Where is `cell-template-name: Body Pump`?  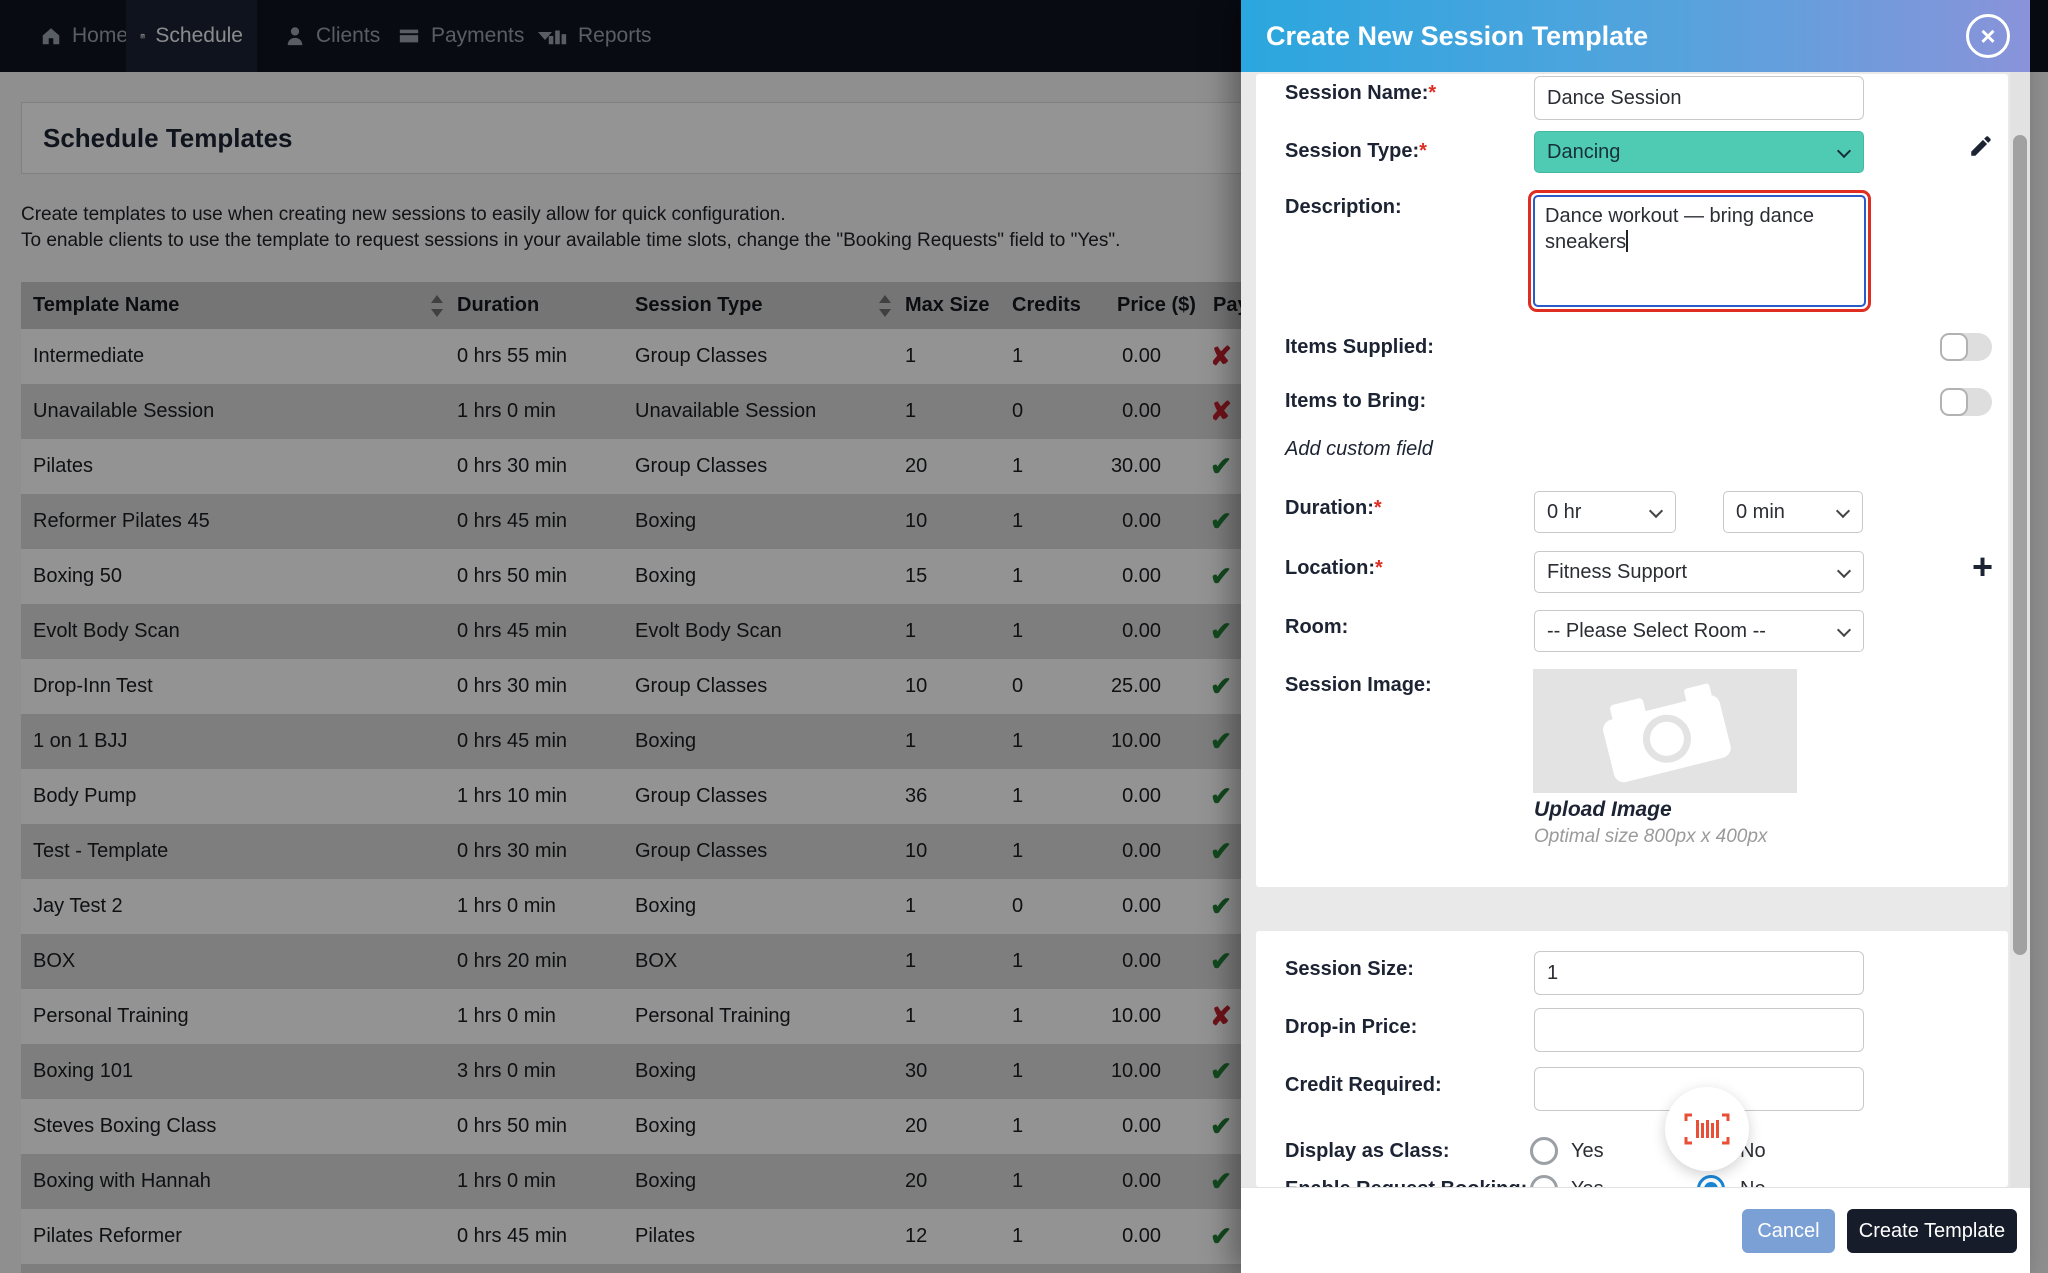
cell-template-name: Body Pump is located at coordinates (85, 796).